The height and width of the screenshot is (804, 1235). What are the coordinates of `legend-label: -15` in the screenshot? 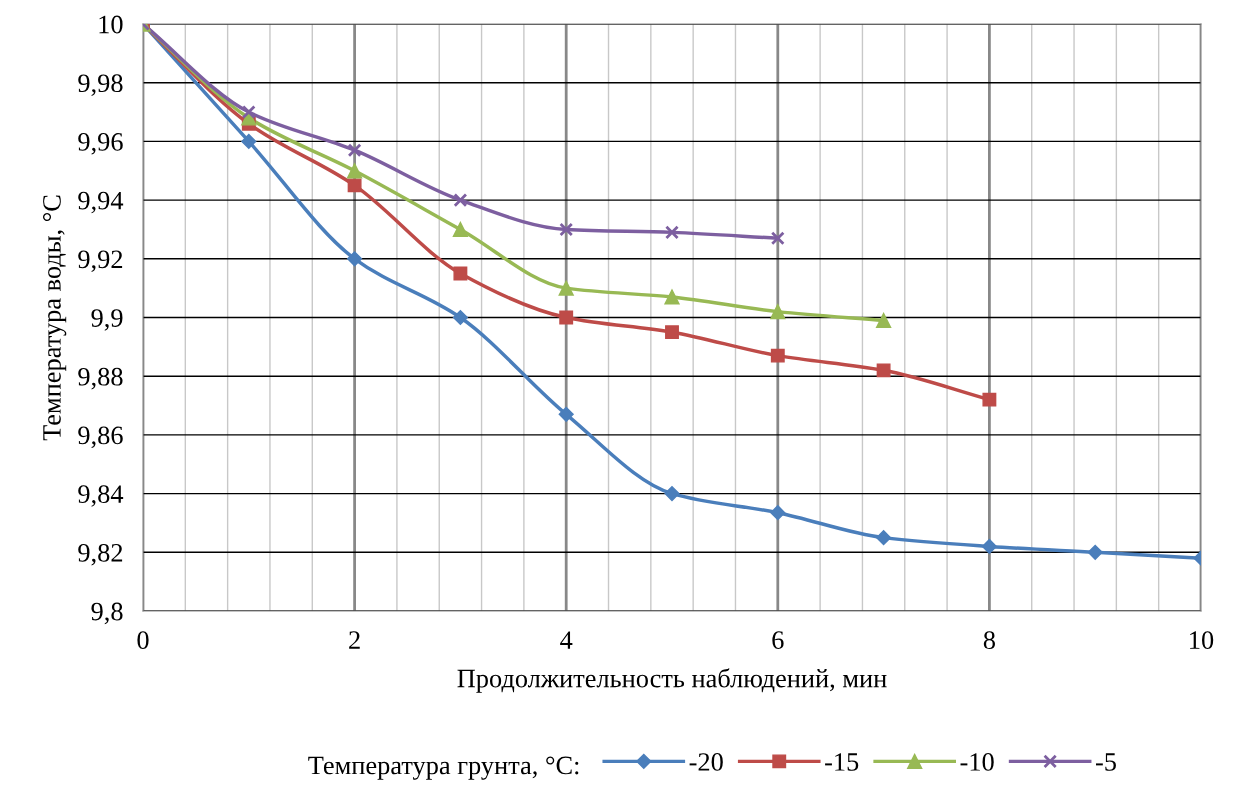 It's located at (842, 762).